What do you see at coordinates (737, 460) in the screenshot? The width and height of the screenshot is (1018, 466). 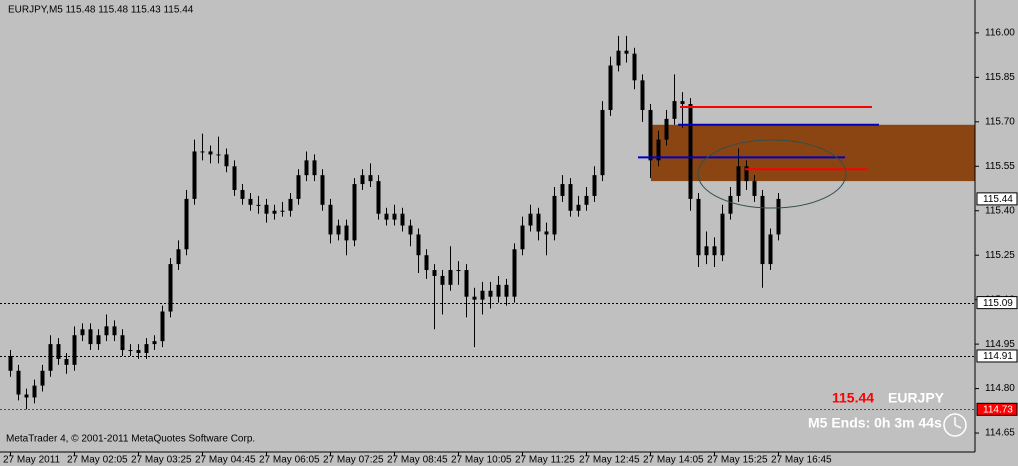 I see `x-tick-label: 27 May 15:25` at bounding box center [737, 460].